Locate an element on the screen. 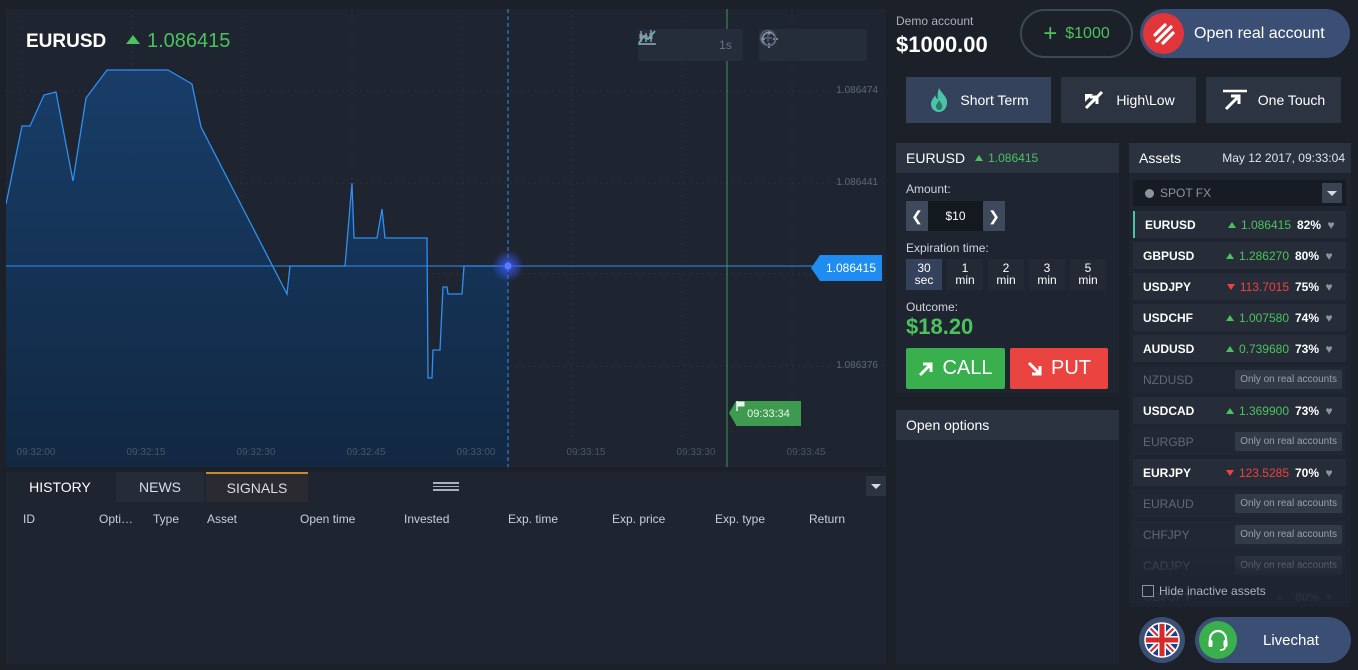 The width and height of the screenshot is (1358, 670). asset-symbol: USDCAD is located at coordinates (1169, 410).